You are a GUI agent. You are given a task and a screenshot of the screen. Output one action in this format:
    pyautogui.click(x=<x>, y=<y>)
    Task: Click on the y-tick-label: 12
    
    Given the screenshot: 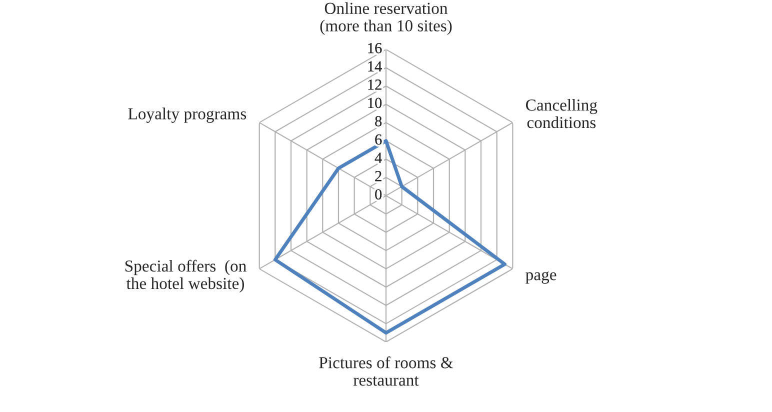 What is the action you would take?
    pyautogui.click(x=375, y=85)
    